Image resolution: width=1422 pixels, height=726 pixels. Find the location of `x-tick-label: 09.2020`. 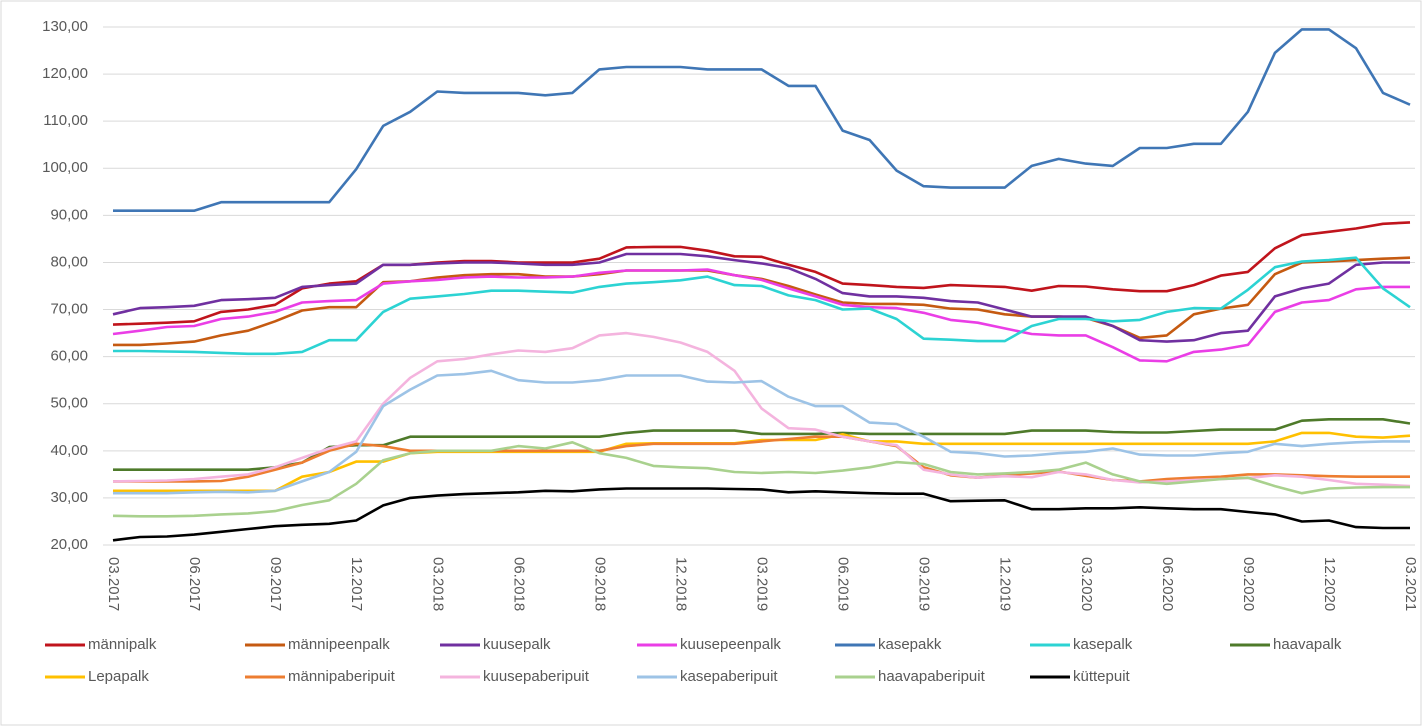

x-tick-label: 09.2020 is located at coordinates (1248, 584).